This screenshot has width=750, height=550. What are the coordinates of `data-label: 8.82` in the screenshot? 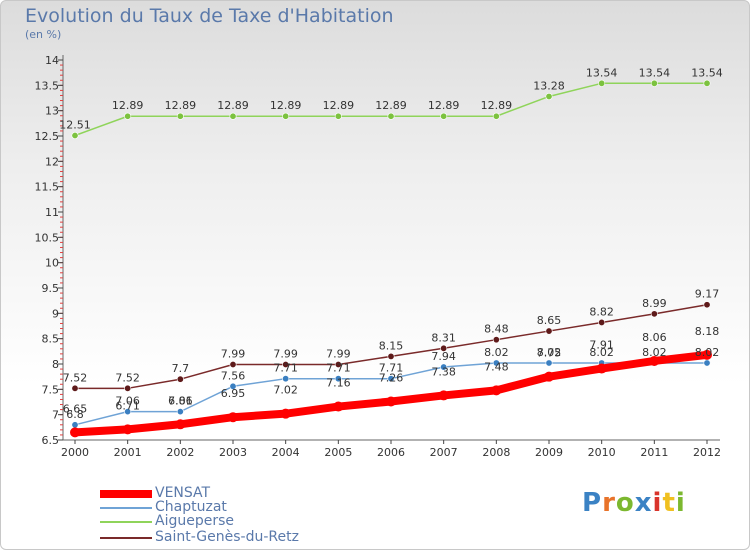 It's located at (601, 311).